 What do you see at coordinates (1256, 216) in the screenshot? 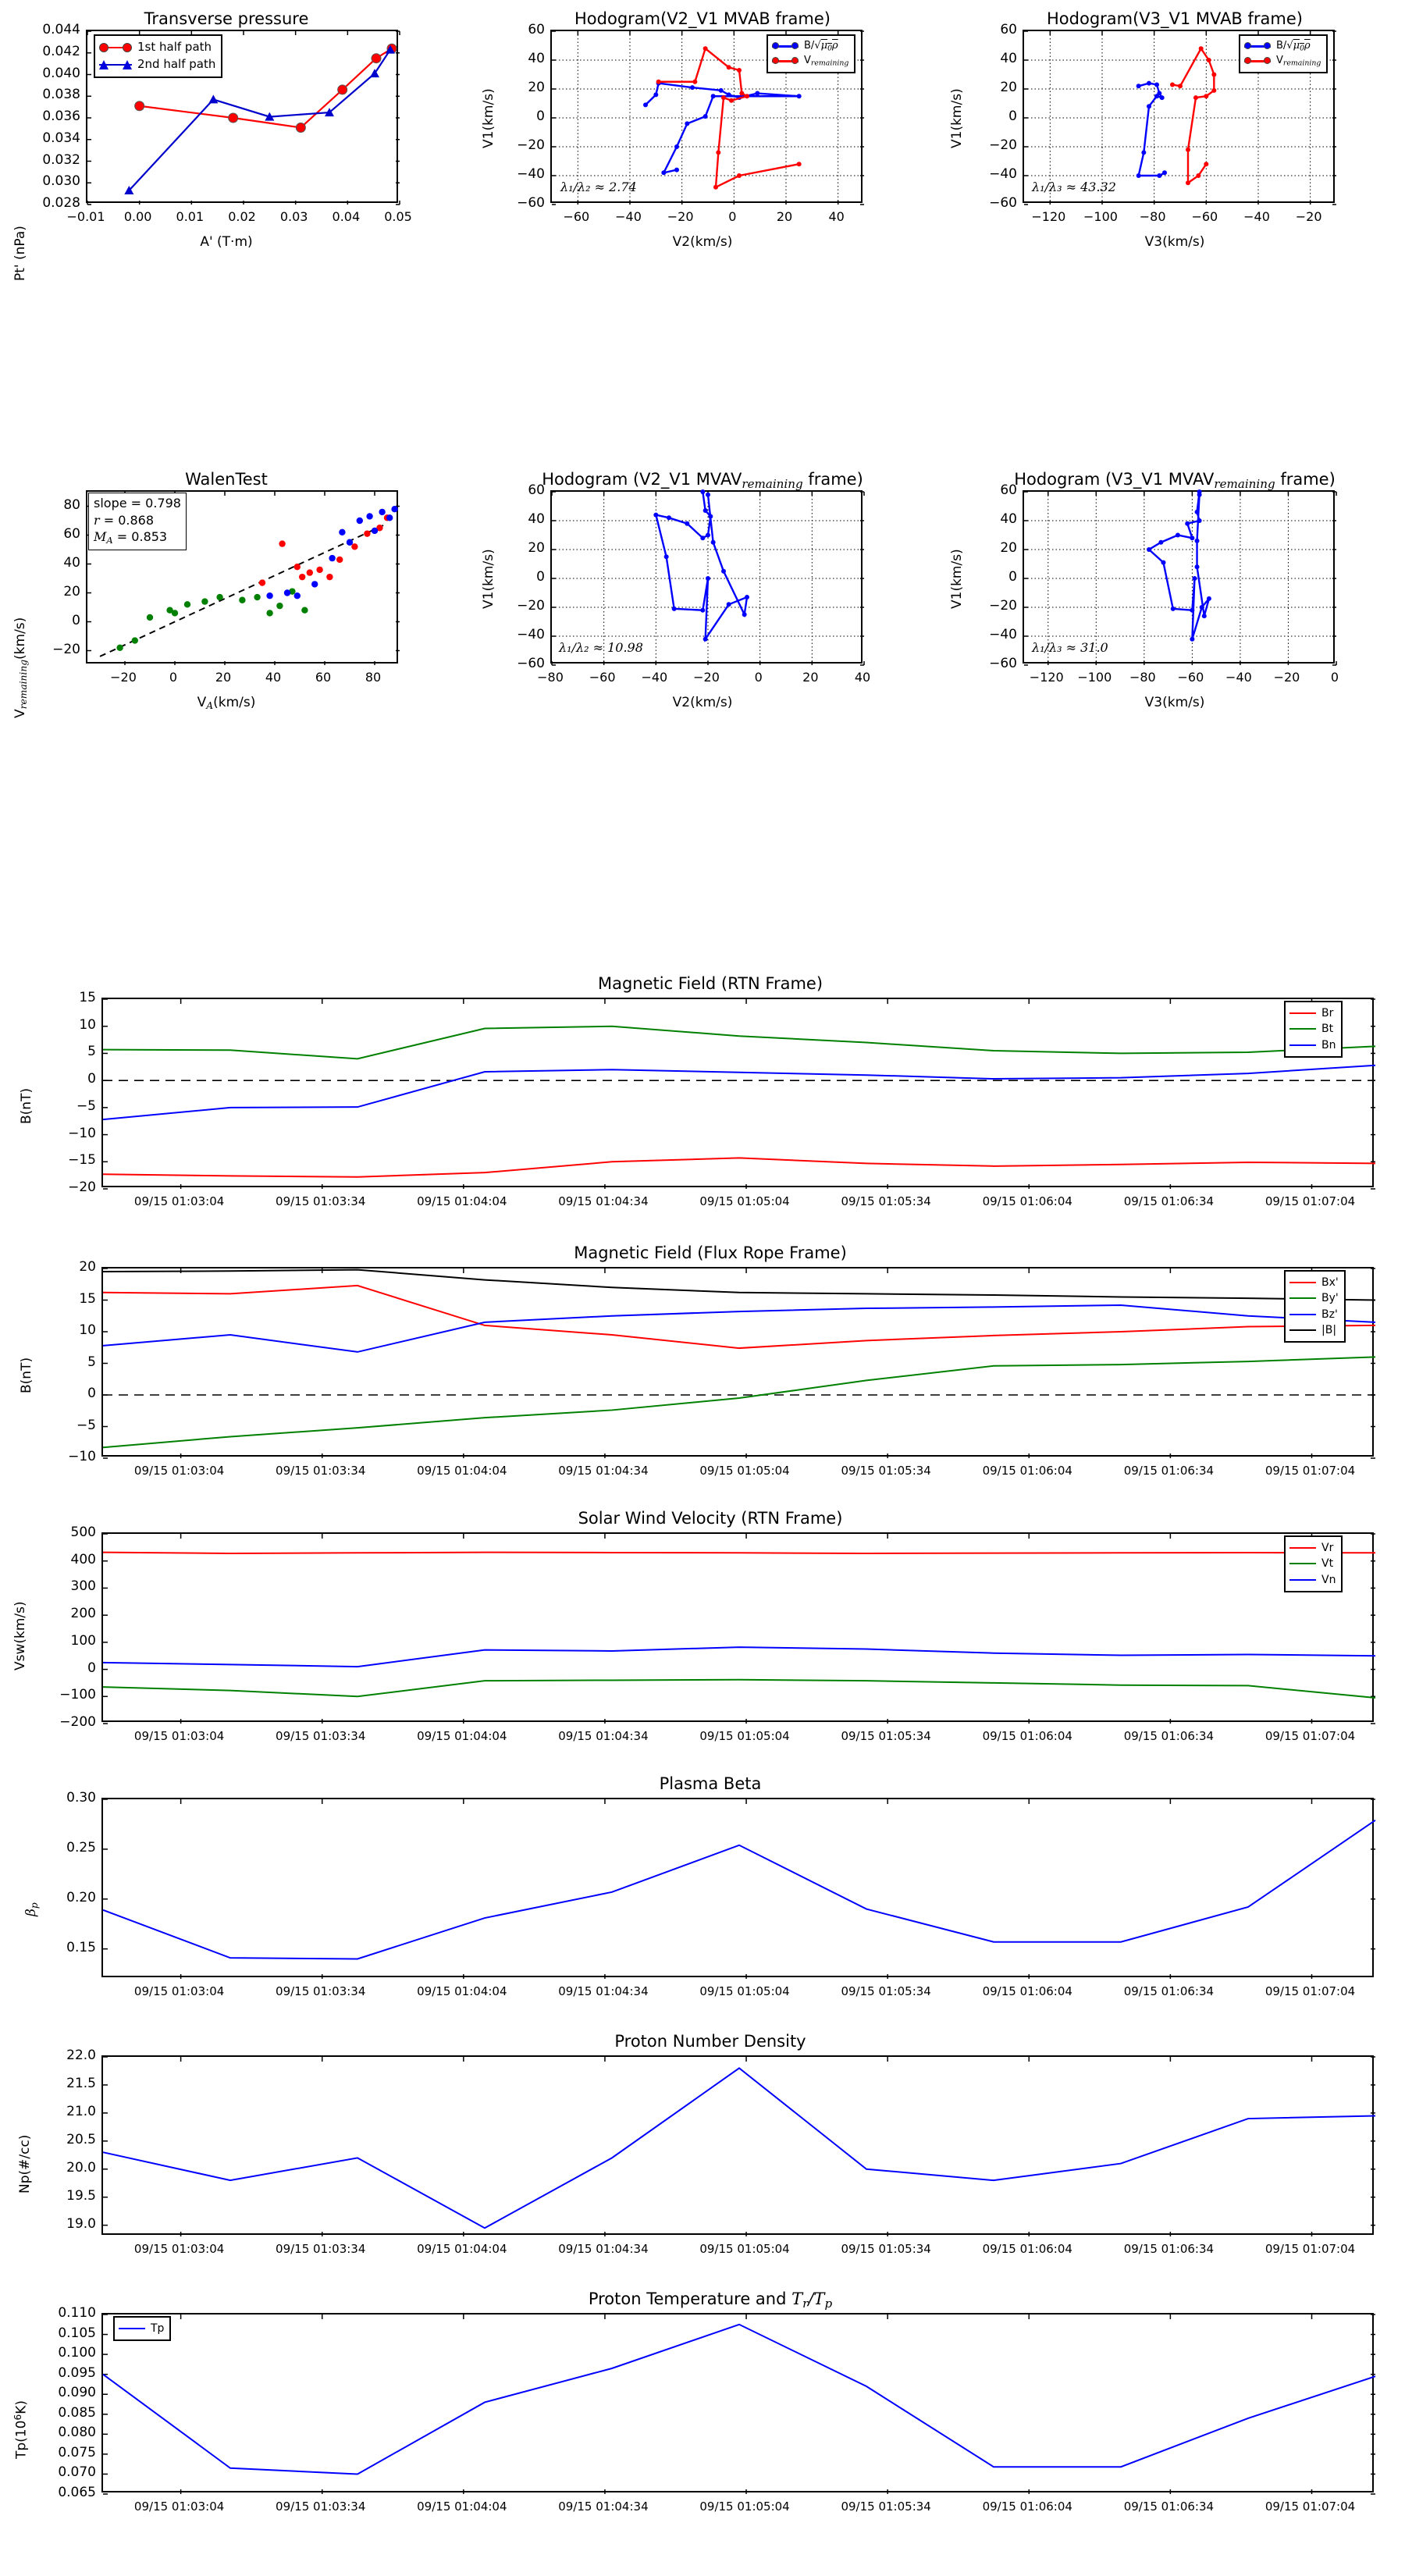
I see `x-tick-label: −40` at bounding box center [1256, 216].